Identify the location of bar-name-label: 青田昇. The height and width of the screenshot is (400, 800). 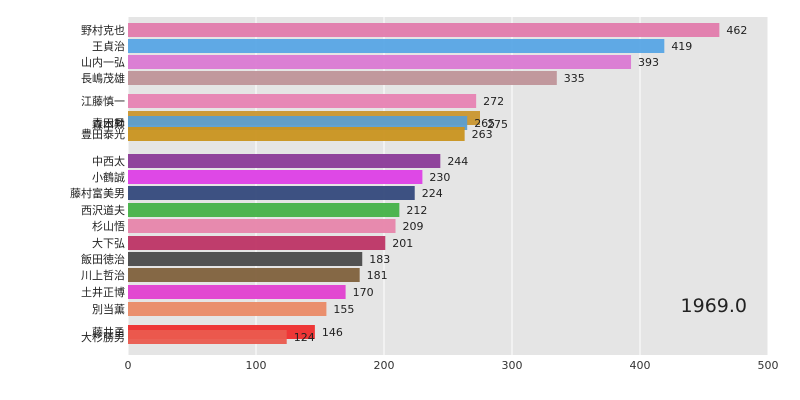
(108, 123).